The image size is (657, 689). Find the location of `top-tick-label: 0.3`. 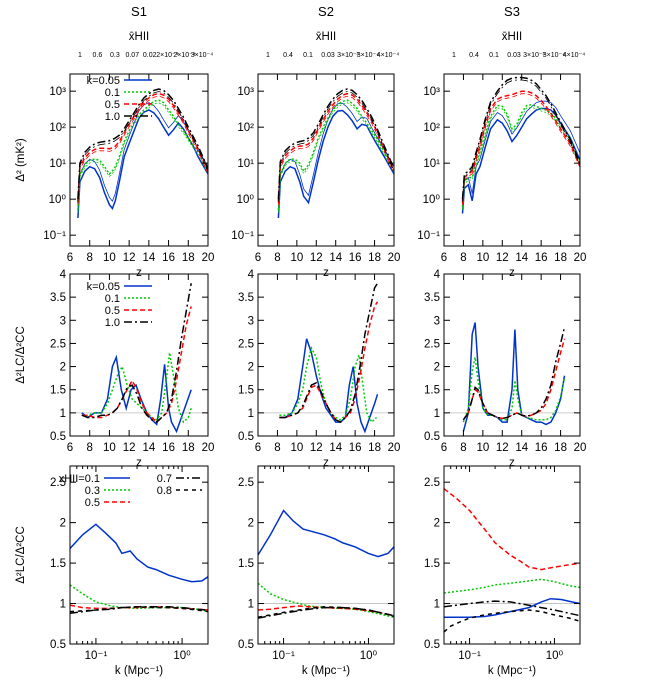

top-tick-label: 0.3 is located at coordinates (115, 55).